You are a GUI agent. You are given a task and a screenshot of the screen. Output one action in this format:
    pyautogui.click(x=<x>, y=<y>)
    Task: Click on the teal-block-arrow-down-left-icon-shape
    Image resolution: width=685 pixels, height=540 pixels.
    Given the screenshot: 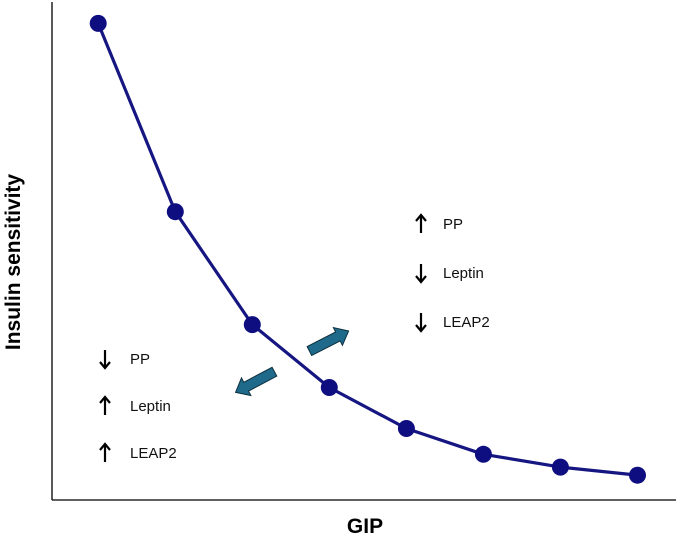 What is the action you would take?
    pyautogui.click(x=256, y=381)
    